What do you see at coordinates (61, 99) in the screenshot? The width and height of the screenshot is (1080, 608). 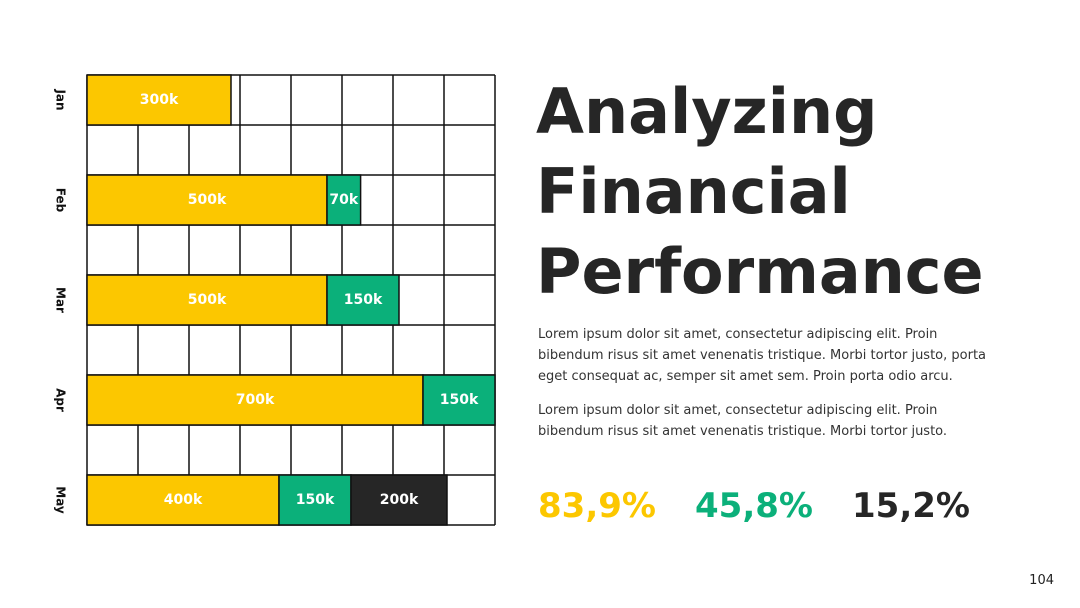 I see `category-label: Jan` at bounding box center [61, 99].